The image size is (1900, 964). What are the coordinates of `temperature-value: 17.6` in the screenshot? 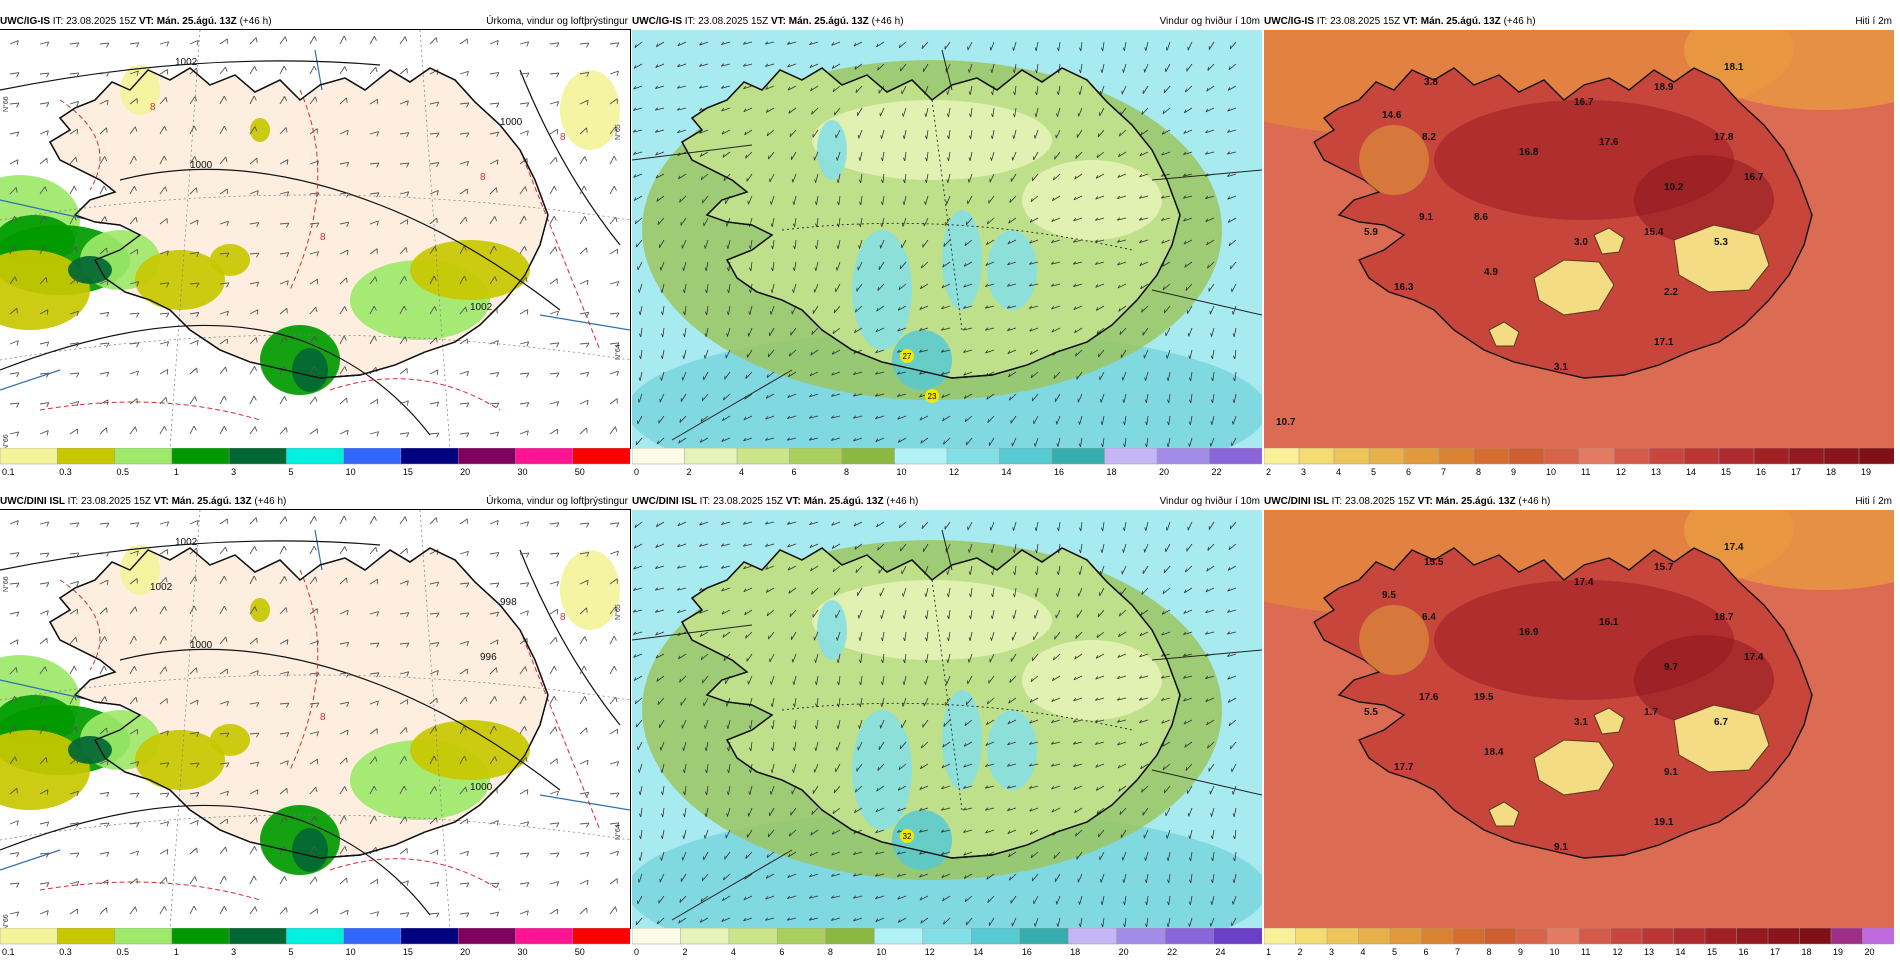 It's located at (1609, 142).